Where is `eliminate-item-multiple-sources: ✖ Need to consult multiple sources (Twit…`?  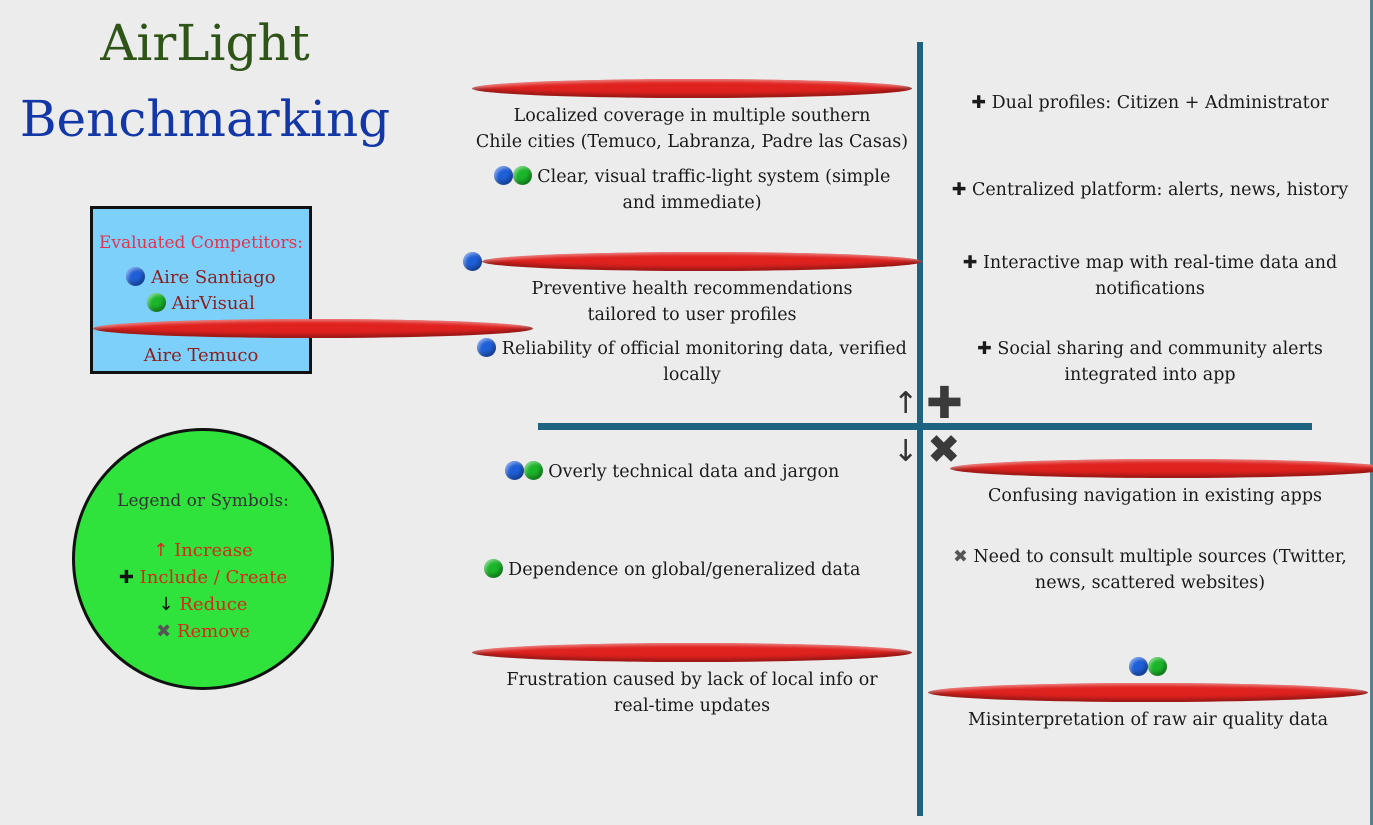
eliminate-item-multiple-sources: ✖ Need to consult multiple sources (Twit… is located at coordinates (1150, 570).